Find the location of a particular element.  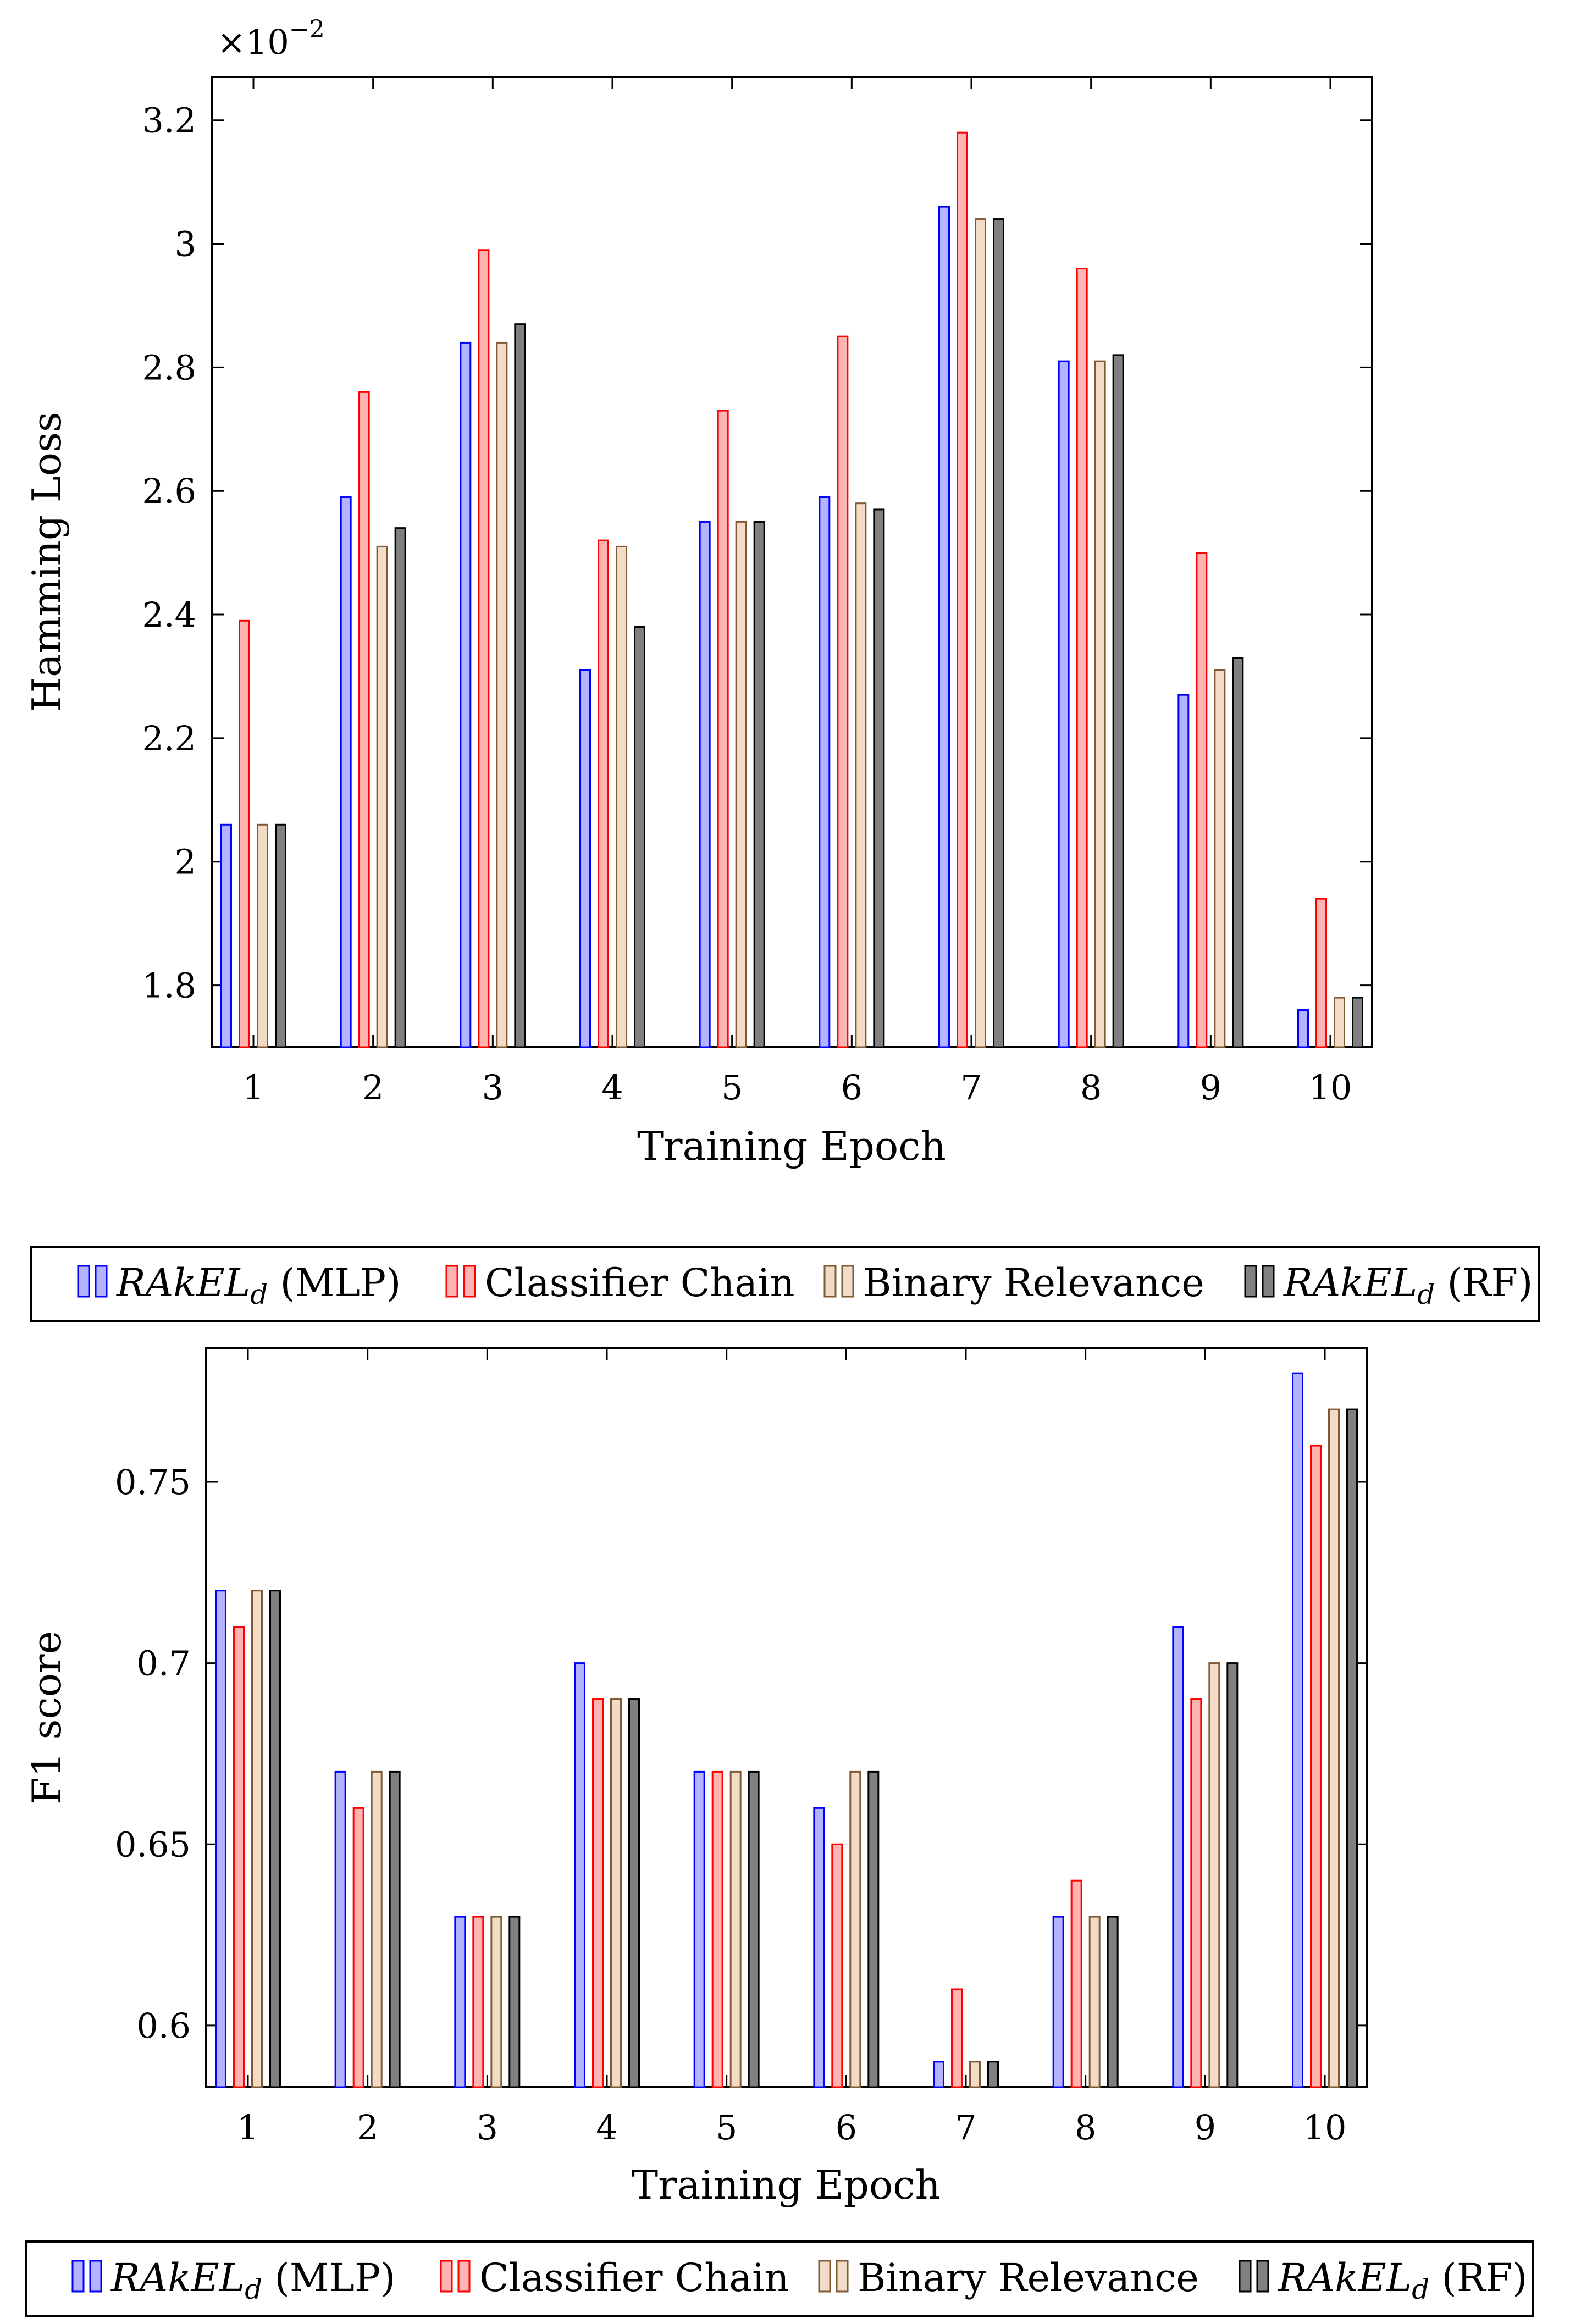

y-axis-label: Hamming Loss is located at coordinates (47, 562).